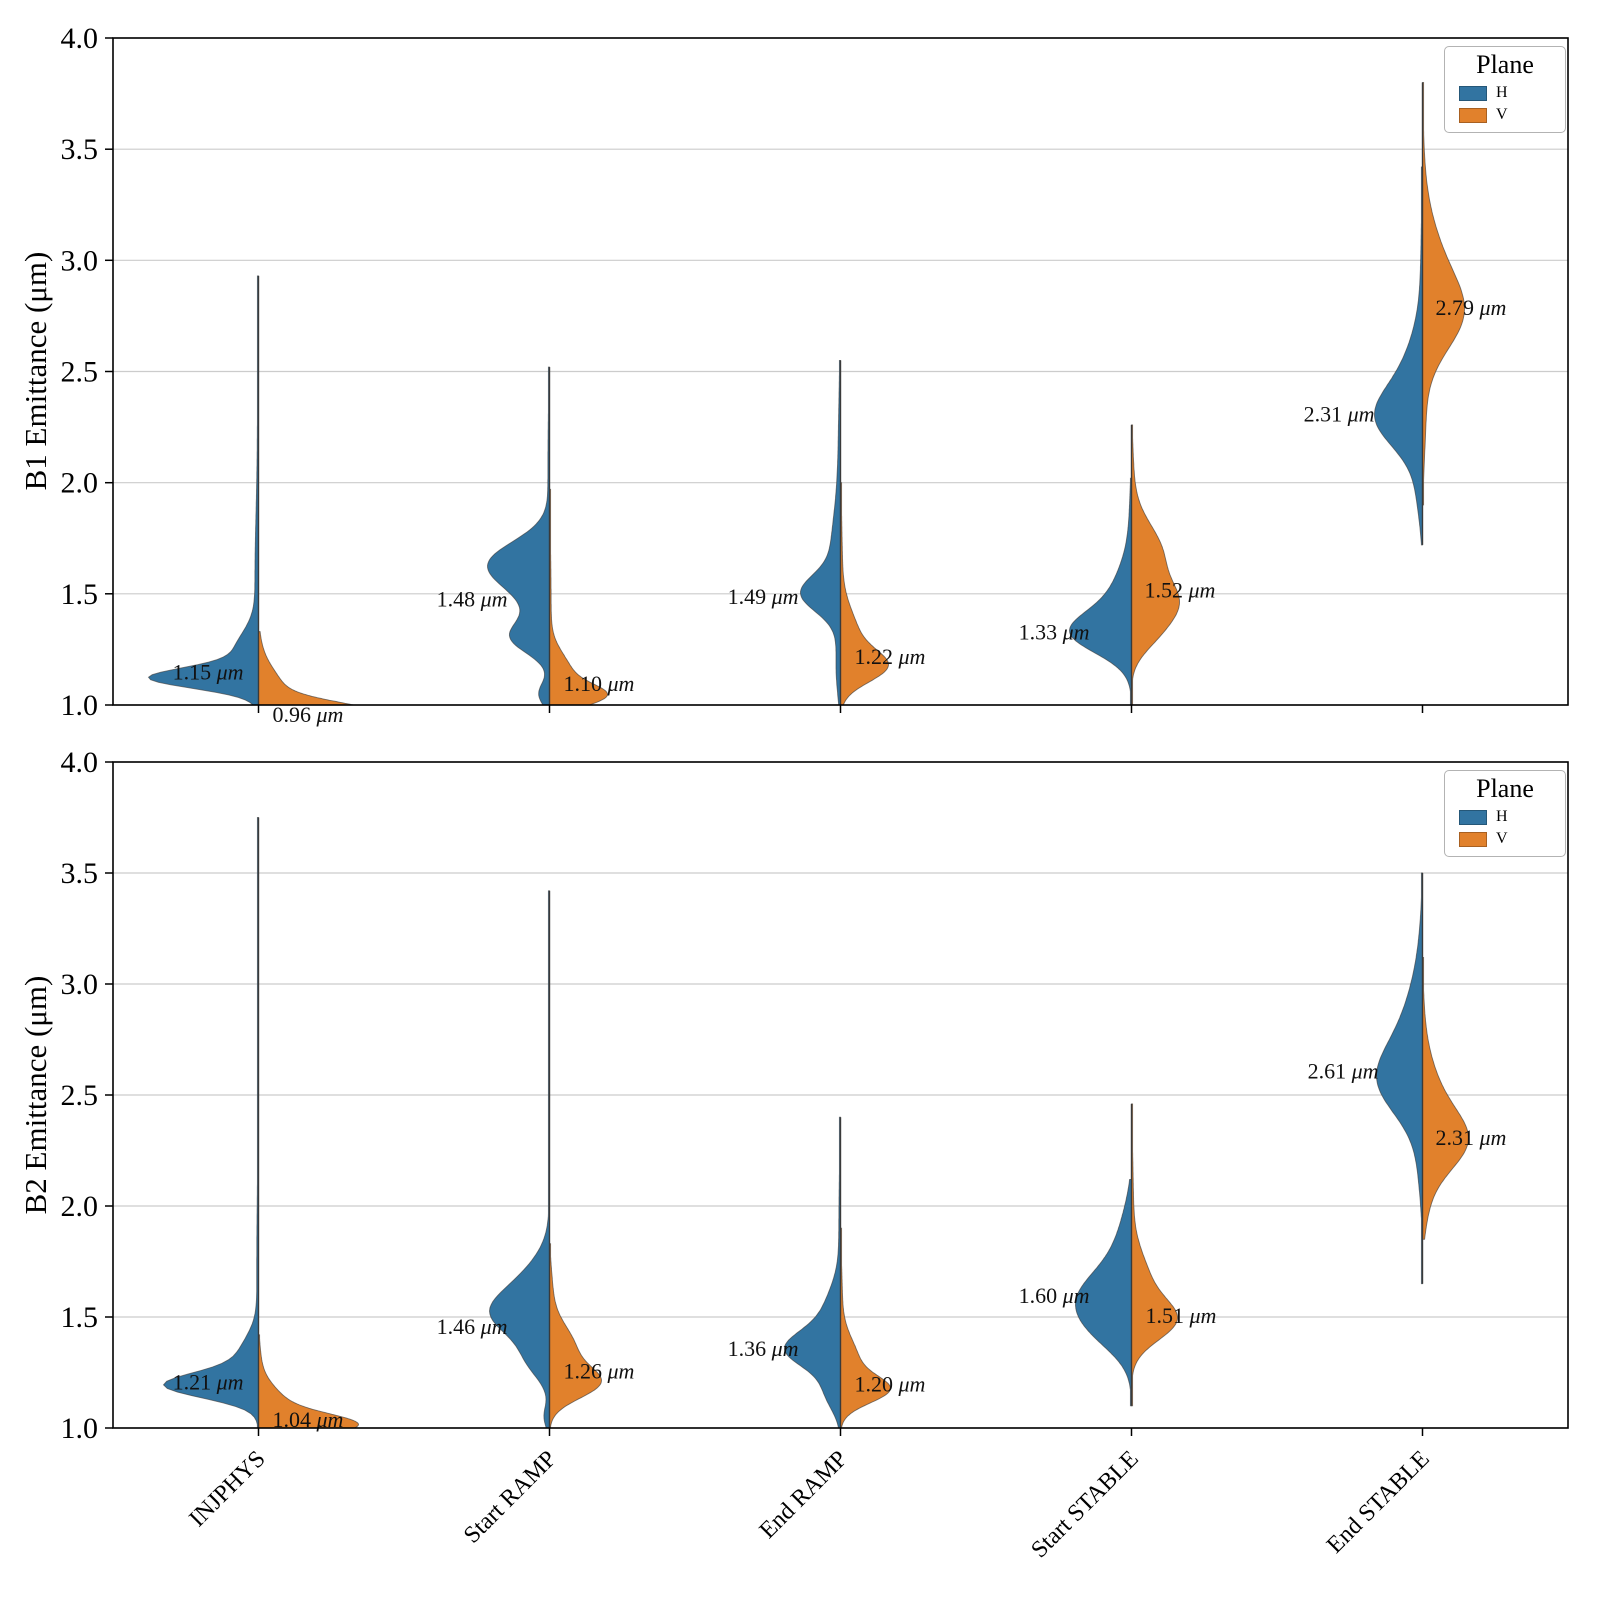 The image size is (1600, 1600). What do you see at coordinates (890, 656) in the screenshot?
I see `mean-annotation-v: 1.22 μm` at bounding box center [890, 656].